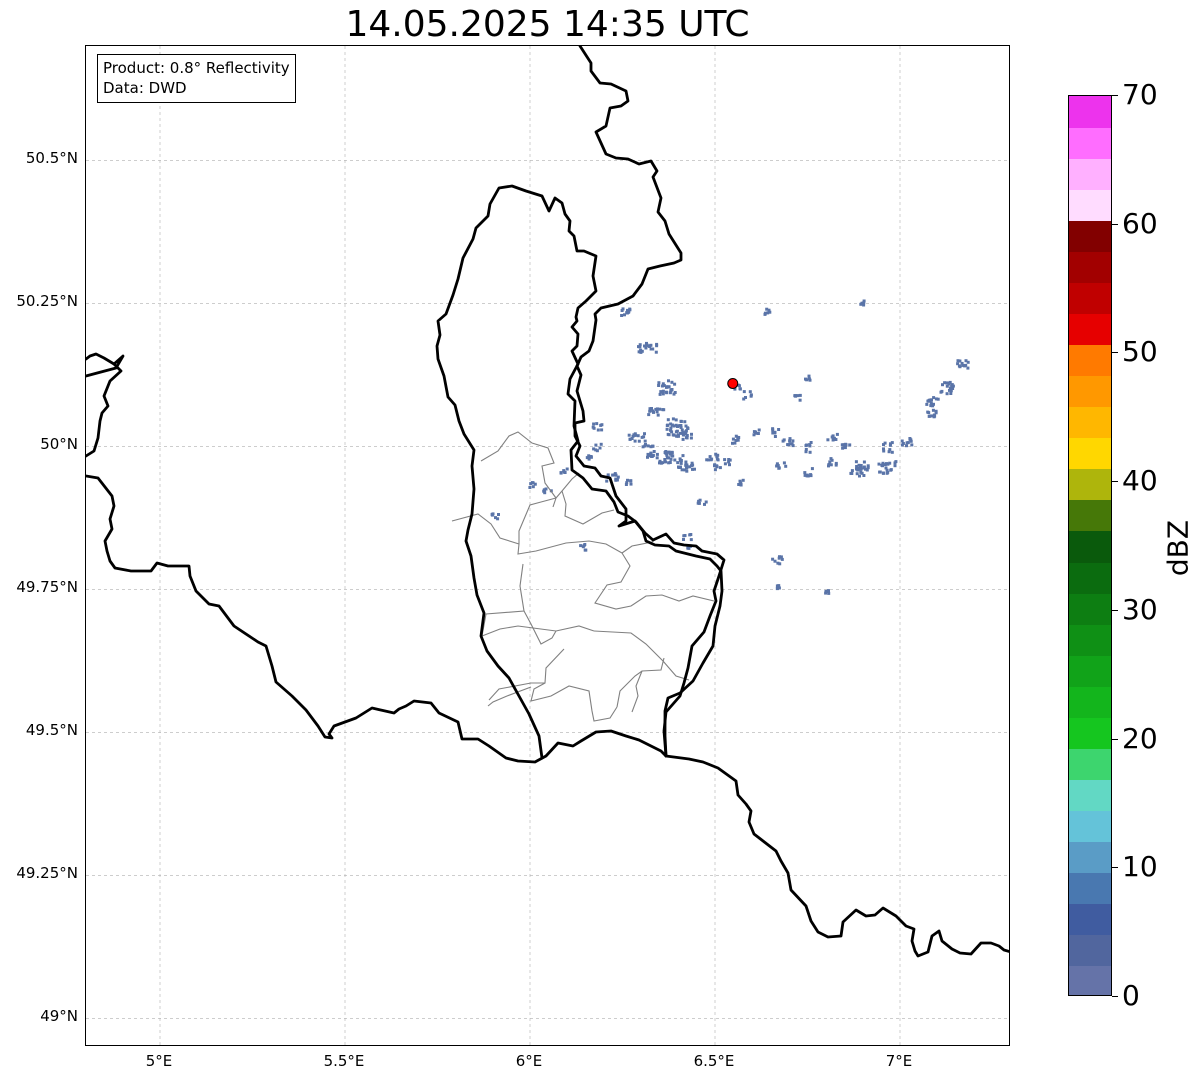  Describe the element at coordinates (733, 383) in the screenshot. I see `radar-site-marker` at that location.